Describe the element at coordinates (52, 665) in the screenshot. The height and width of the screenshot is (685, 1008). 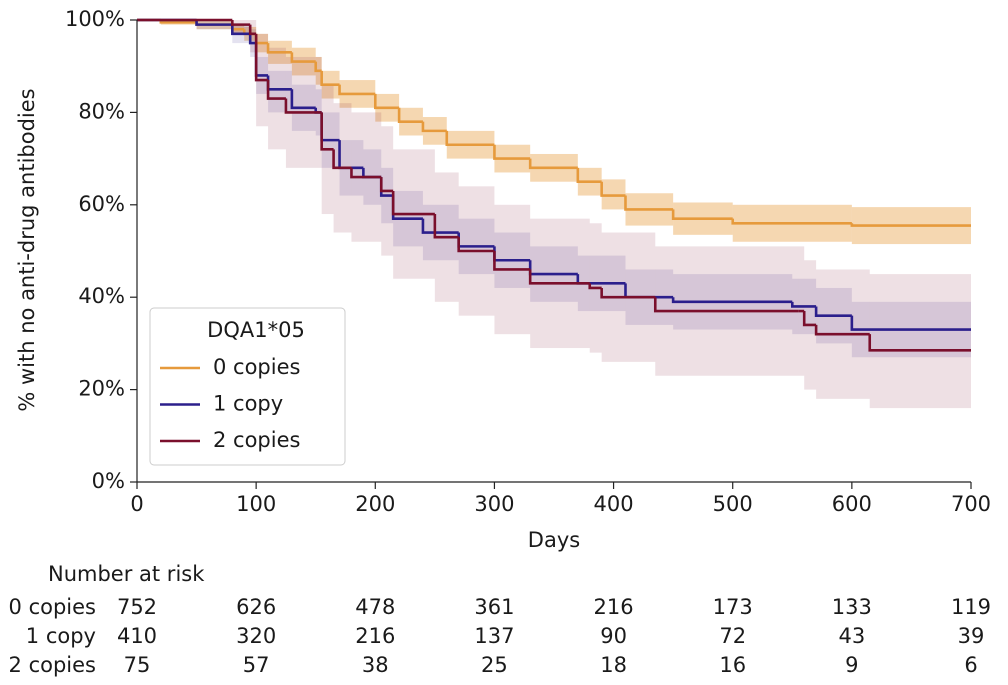
I see `risk-row-label: 2 copies` at that location.